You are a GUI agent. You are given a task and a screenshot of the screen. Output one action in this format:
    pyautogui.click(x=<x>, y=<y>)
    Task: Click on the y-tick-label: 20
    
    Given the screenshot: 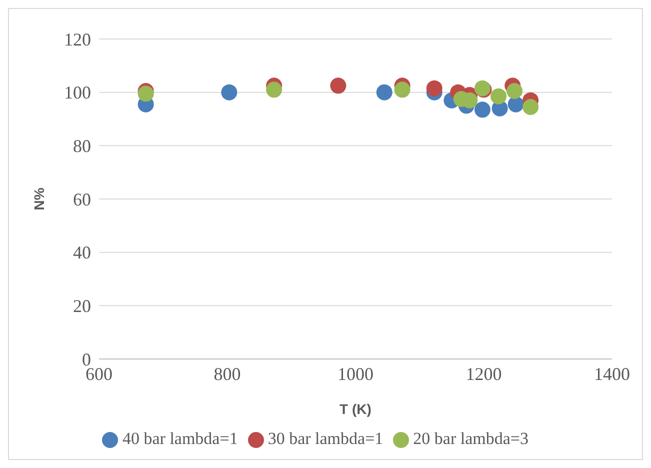 What is the action you would take?
    pyautogui.click(x=82, y=306)
    